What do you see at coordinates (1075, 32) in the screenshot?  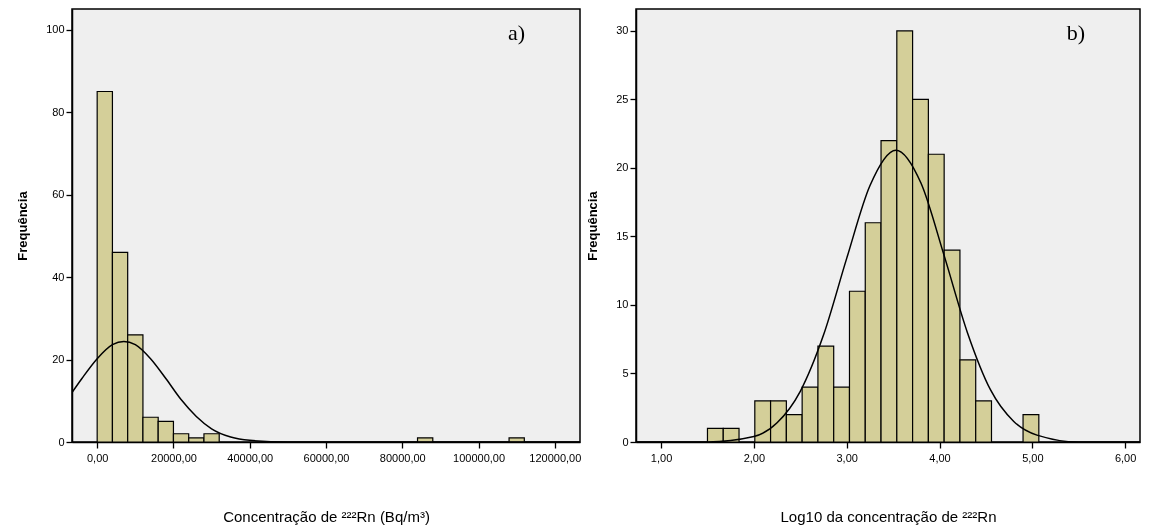 I see `annotation: b)` at bounding box center [1075, 32].